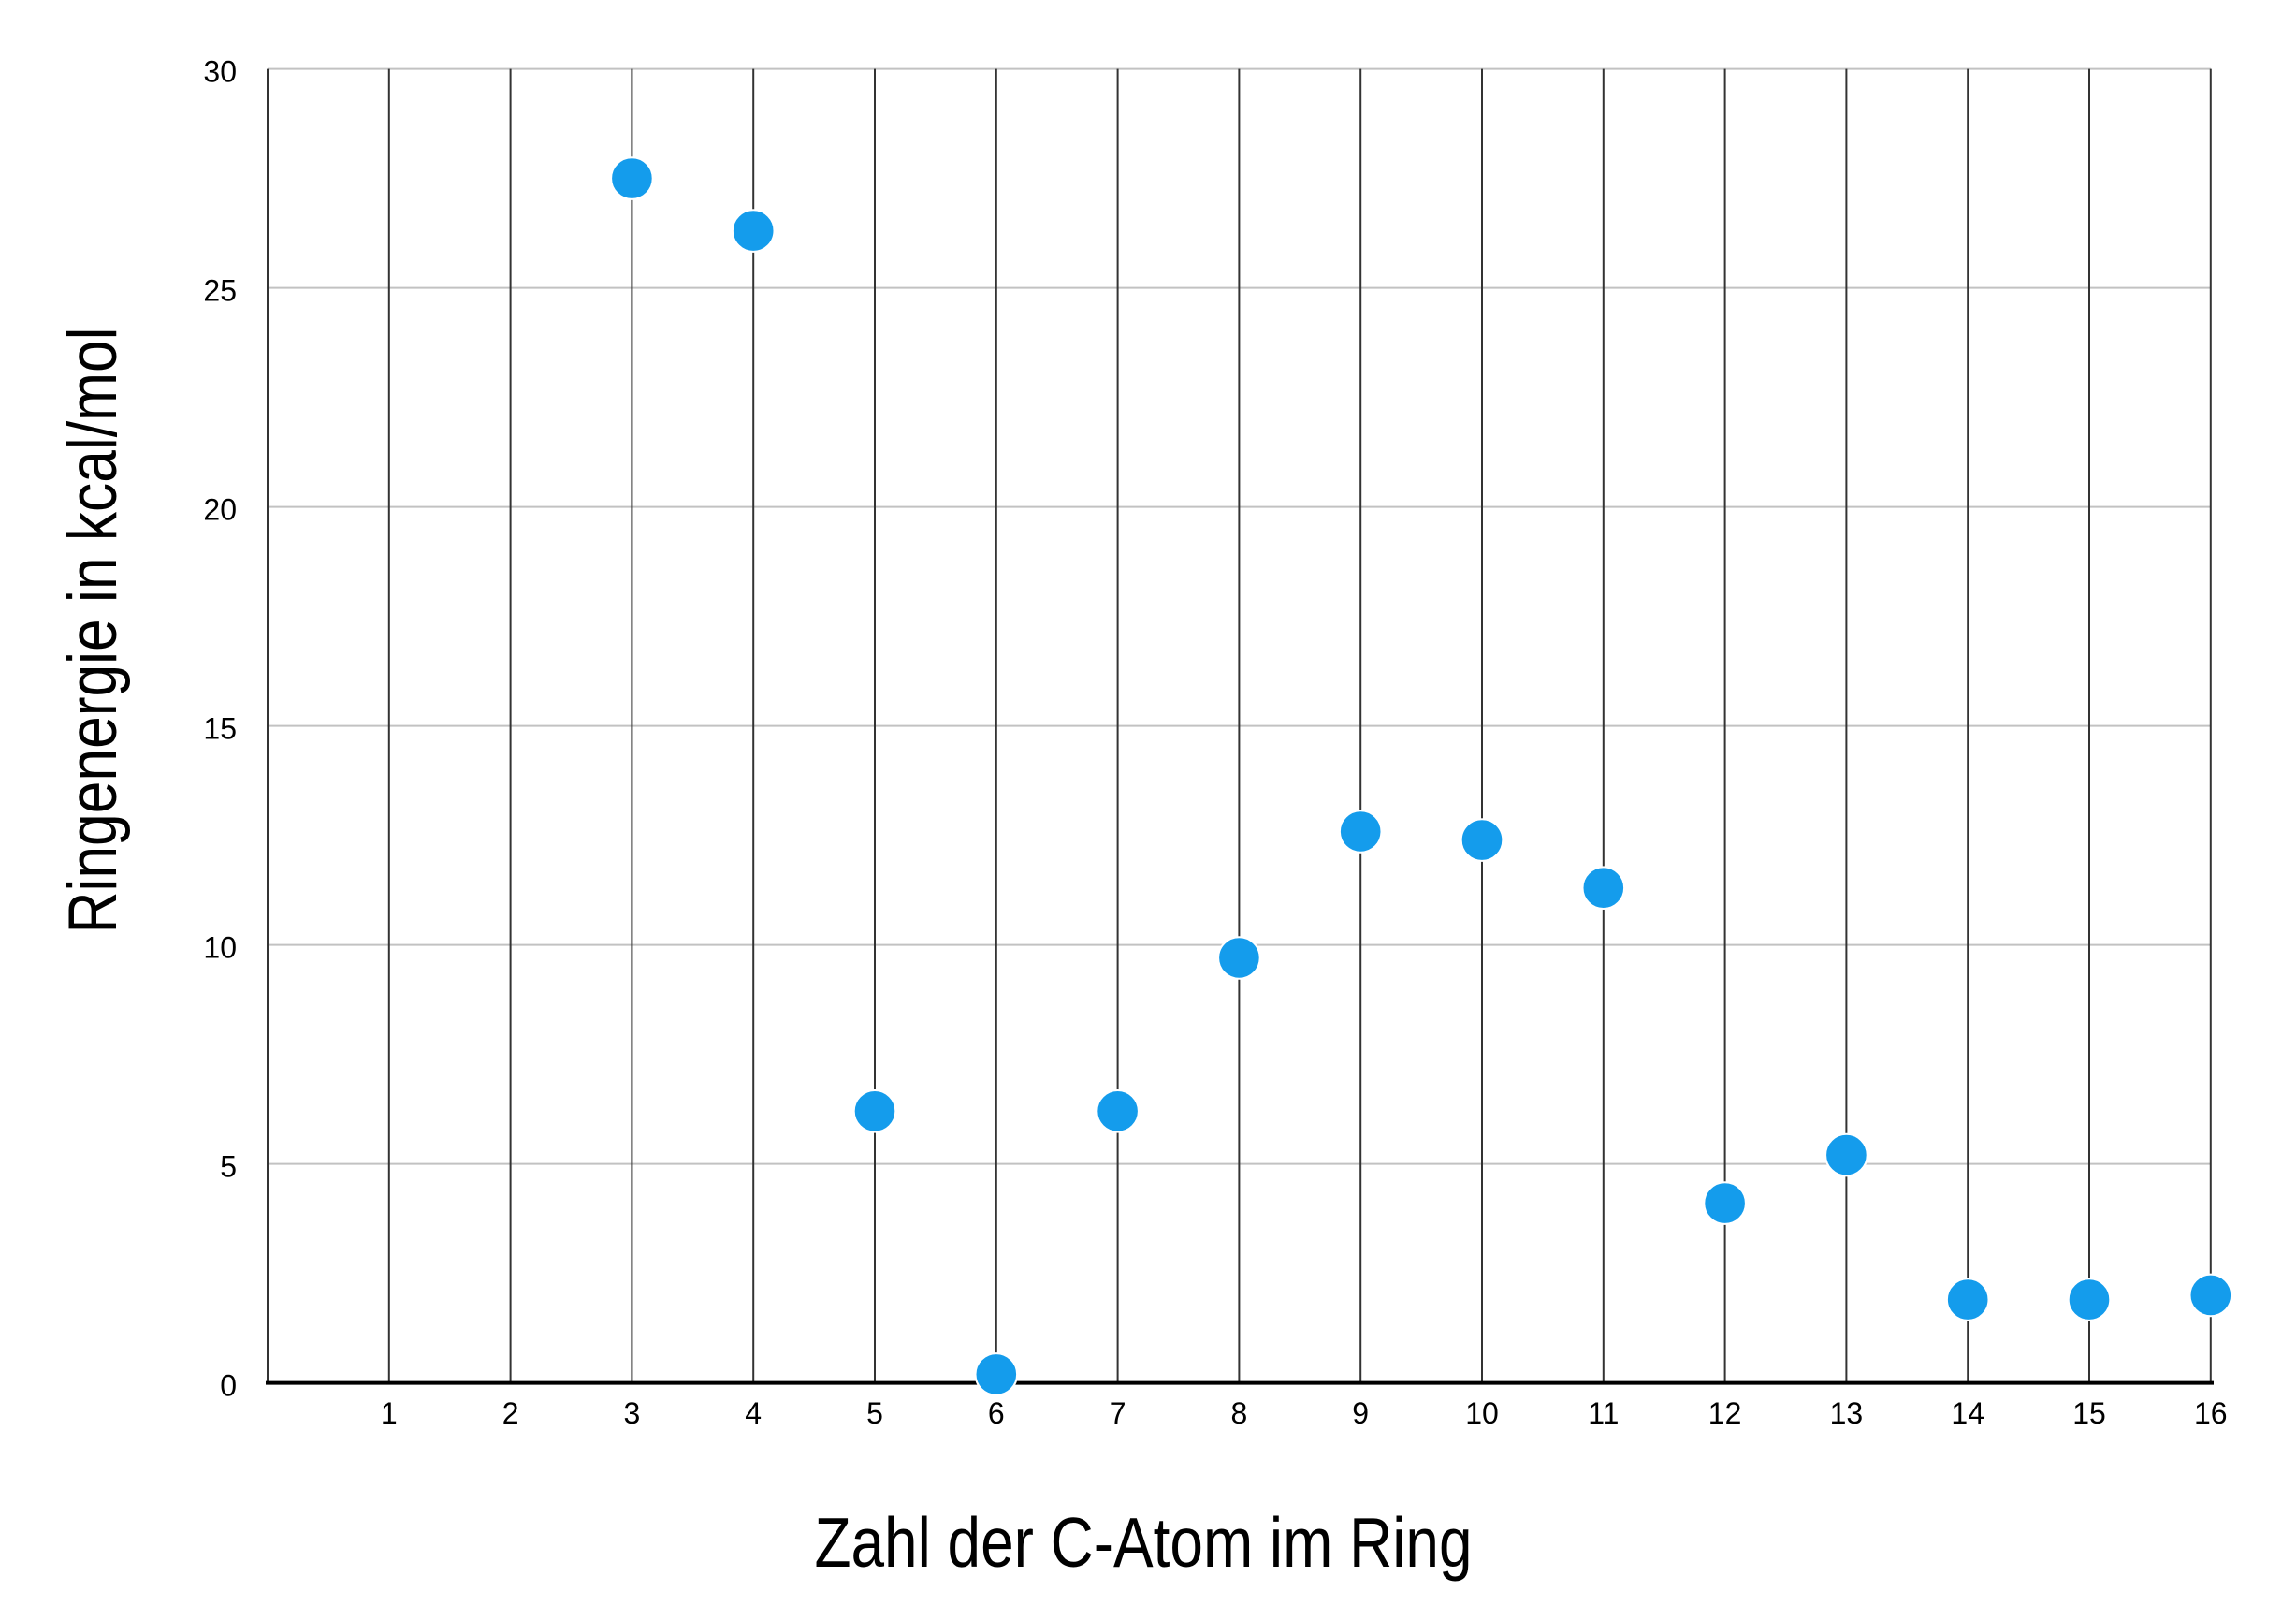  I want to click on svg-text: Zahl der C-Atom im Ring, so click(1144, 1542).